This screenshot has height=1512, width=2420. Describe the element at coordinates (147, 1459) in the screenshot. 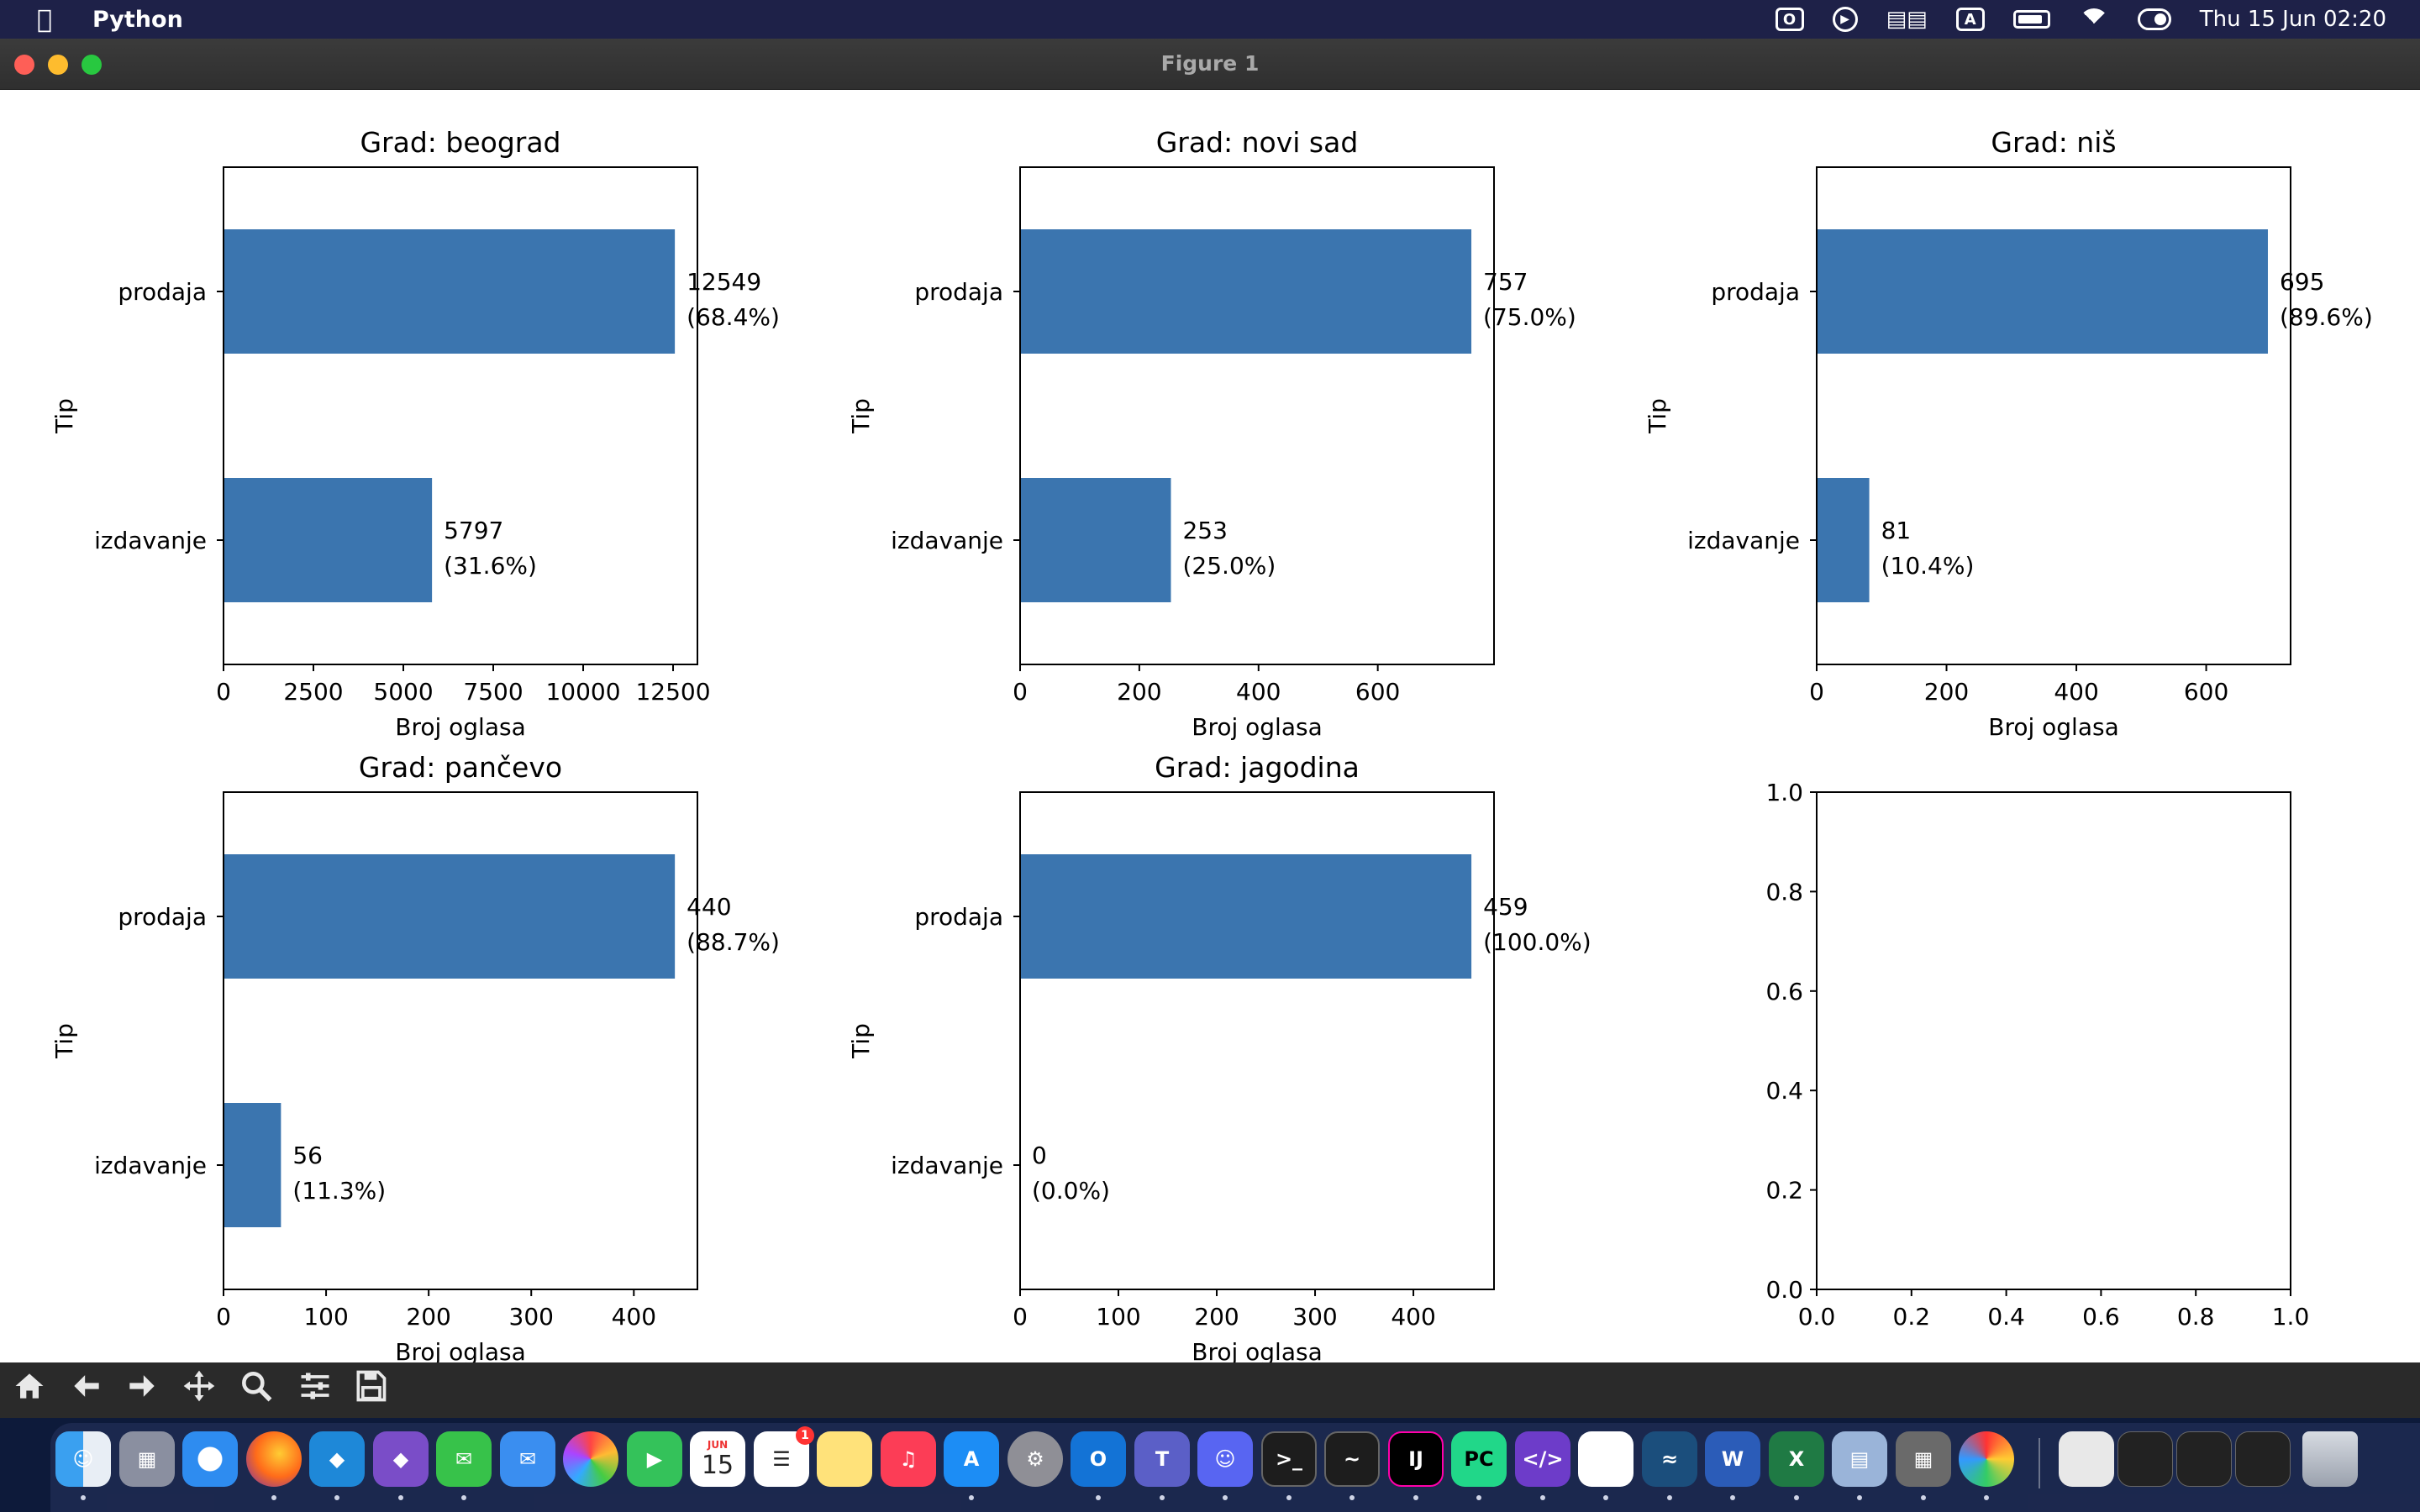

I see `dock-launchpad-icon: ▦` at that location.